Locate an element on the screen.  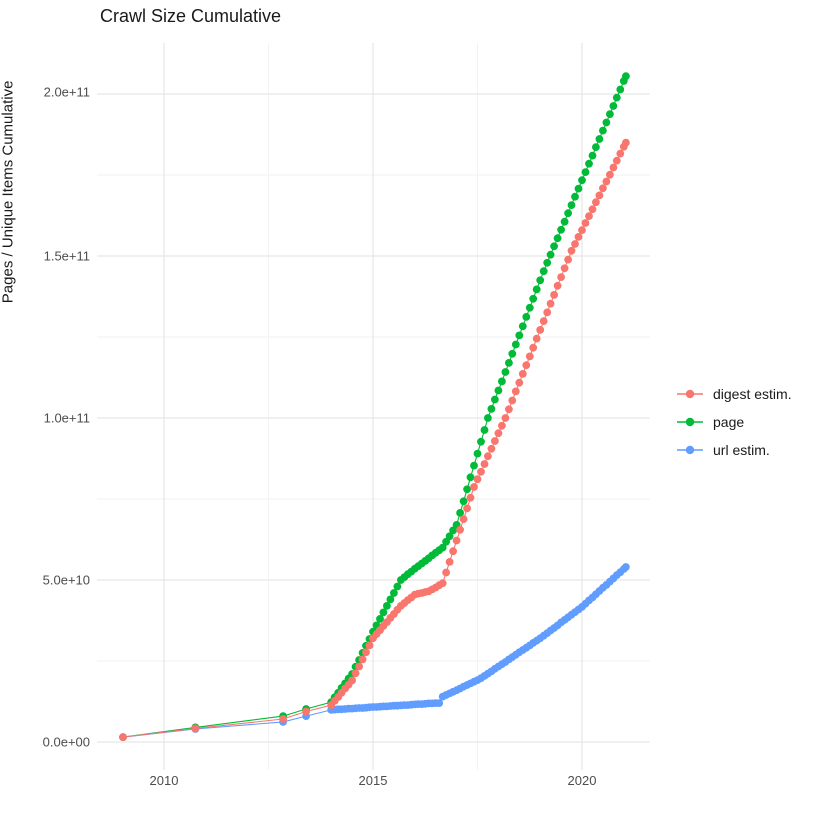
y-axis-title: Pages / Unique Items Cumulative is located at coordinates (8, 192).